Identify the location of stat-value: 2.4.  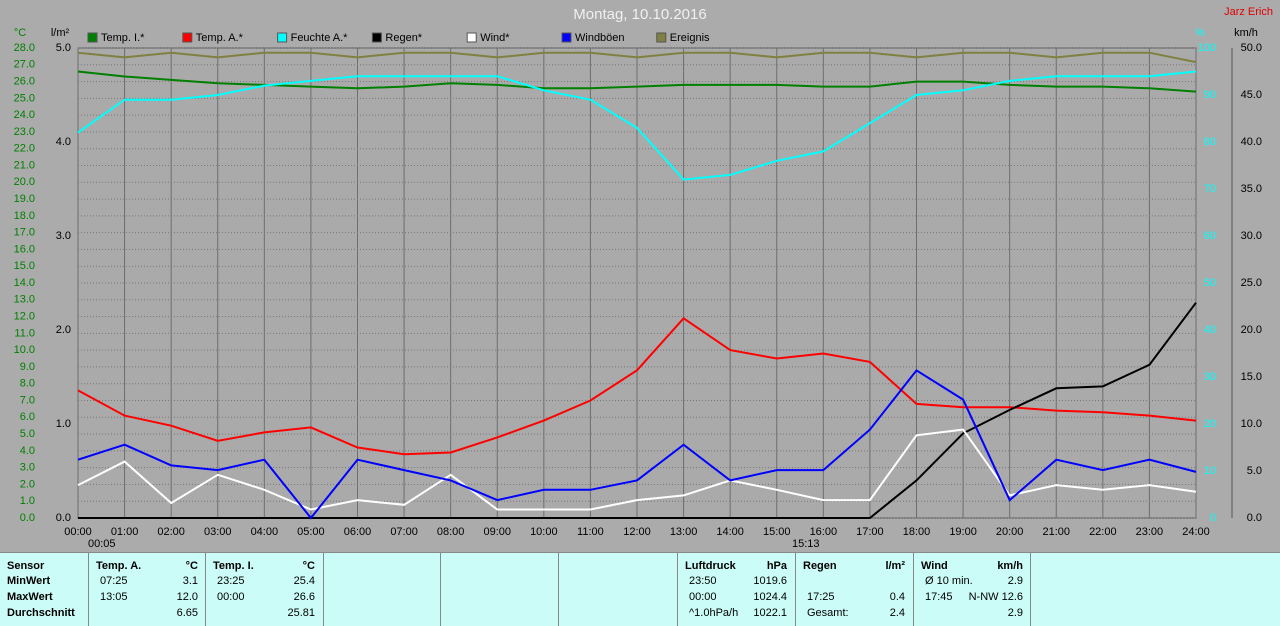
(897, 613).